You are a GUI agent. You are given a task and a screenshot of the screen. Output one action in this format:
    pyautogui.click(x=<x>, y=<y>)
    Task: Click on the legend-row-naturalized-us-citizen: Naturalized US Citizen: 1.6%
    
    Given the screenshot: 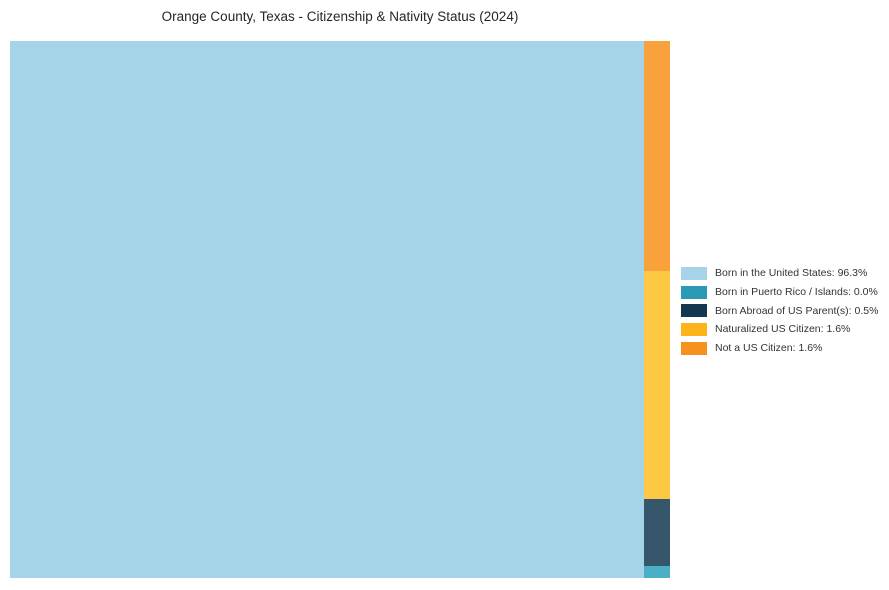 What is the action you would take?
    pyautogui.click(x=779, y=329)
    